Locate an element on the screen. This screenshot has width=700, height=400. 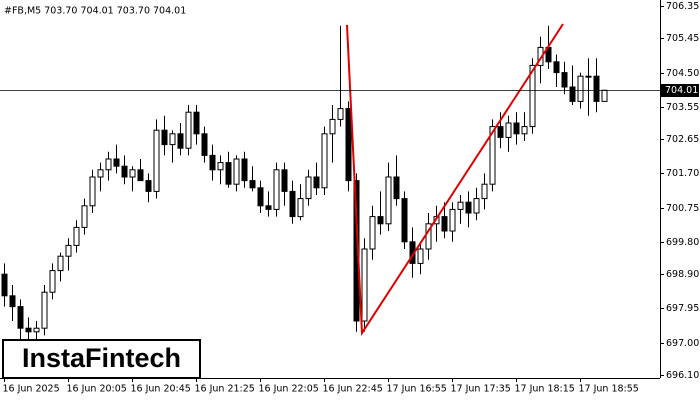
x-tick-label: 17 Jun 18:55 is located at coordinates (609, 389).